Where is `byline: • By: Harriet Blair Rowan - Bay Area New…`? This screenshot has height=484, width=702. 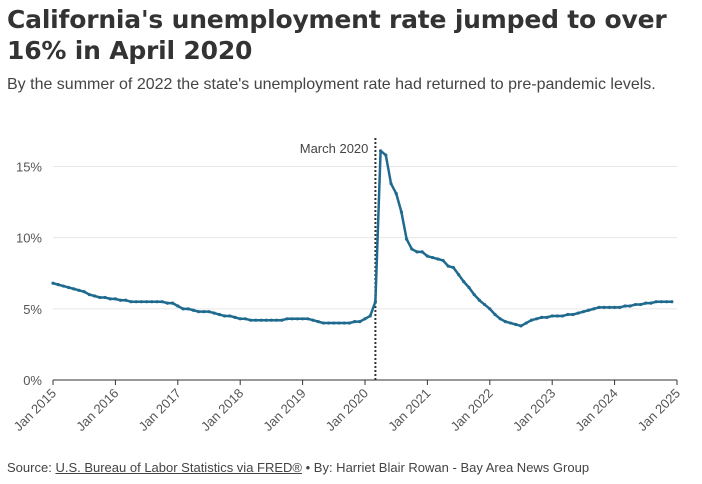 byline: • By: Harriet Blair Rowan - Bay Area New… is located at coordinates (447, 467).